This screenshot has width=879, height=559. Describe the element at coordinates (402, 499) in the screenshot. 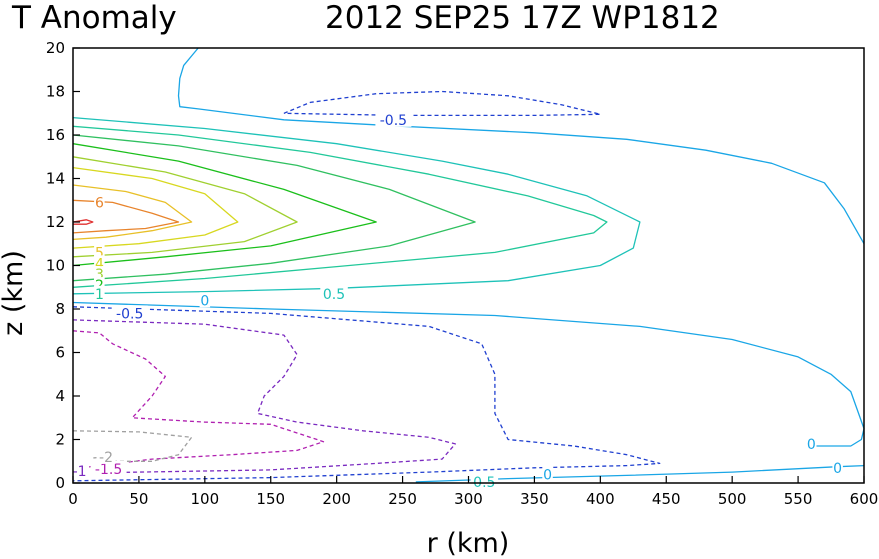

I see `x-tick-label: 250` at that location.